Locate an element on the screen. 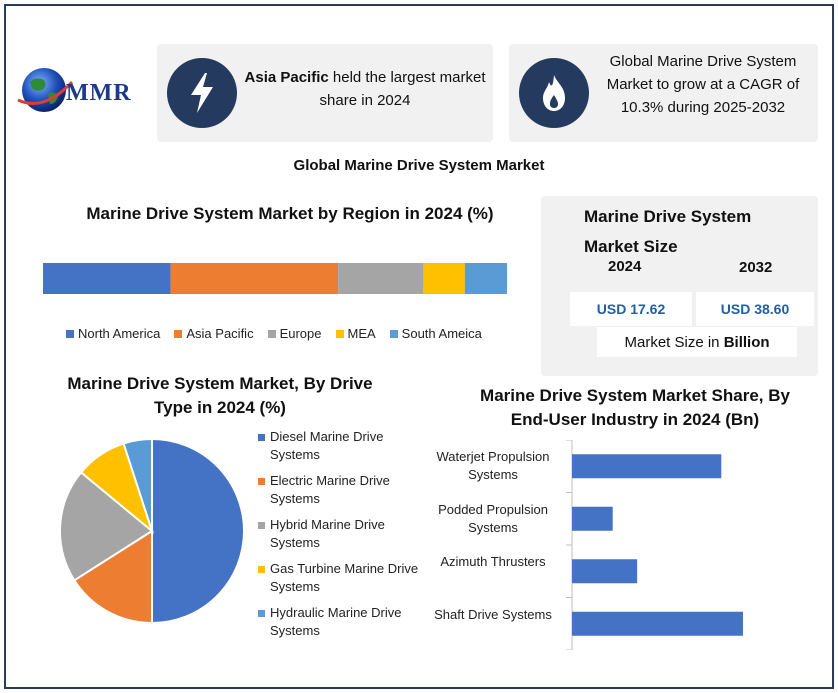 The height and width of the screenshot is (693, 838). category-label: Shaft Drive Systems is located at coordinates (493, 614).